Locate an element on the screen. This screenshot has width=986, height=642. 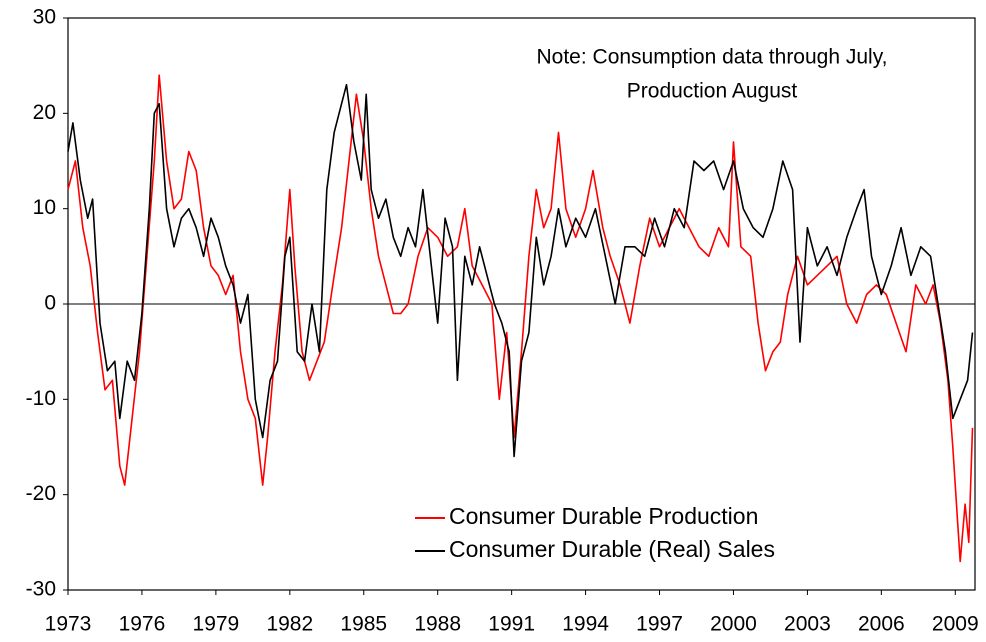
x-tick-label: 2000 is located at coordinates (733, 624).